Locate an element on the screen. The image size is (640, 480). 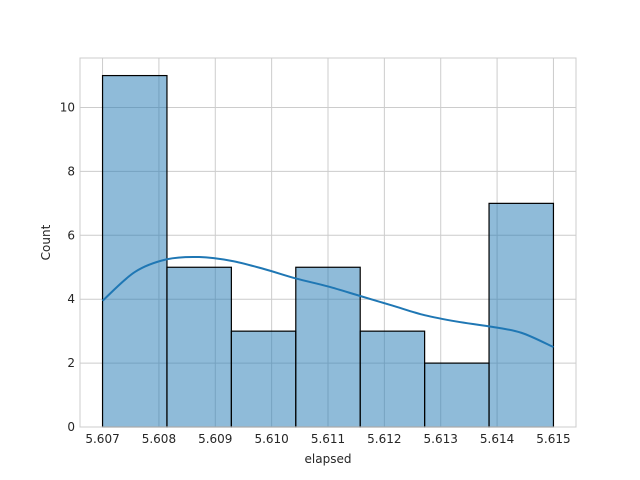
kde-curve is located at coordinates (327, 302).